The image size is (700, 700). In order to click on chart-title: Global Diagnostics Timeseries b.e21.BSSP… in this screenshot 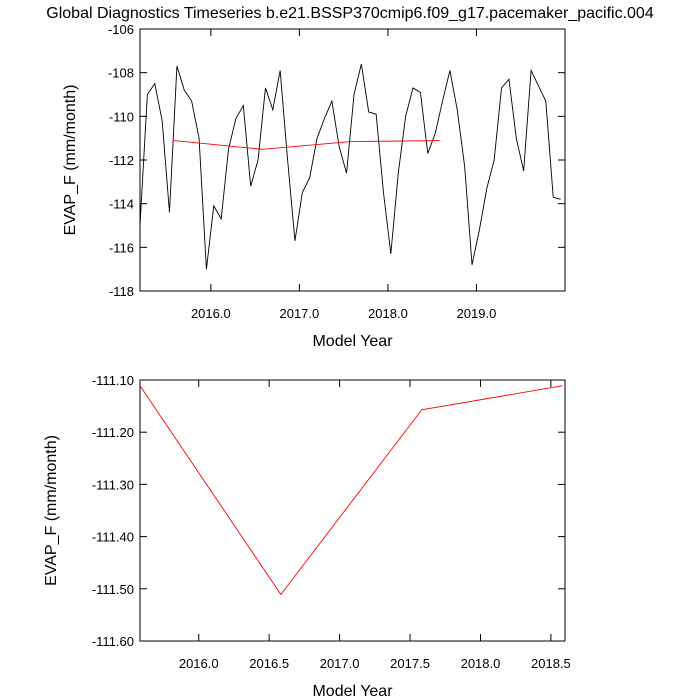, I will do `click(350, 13)`.